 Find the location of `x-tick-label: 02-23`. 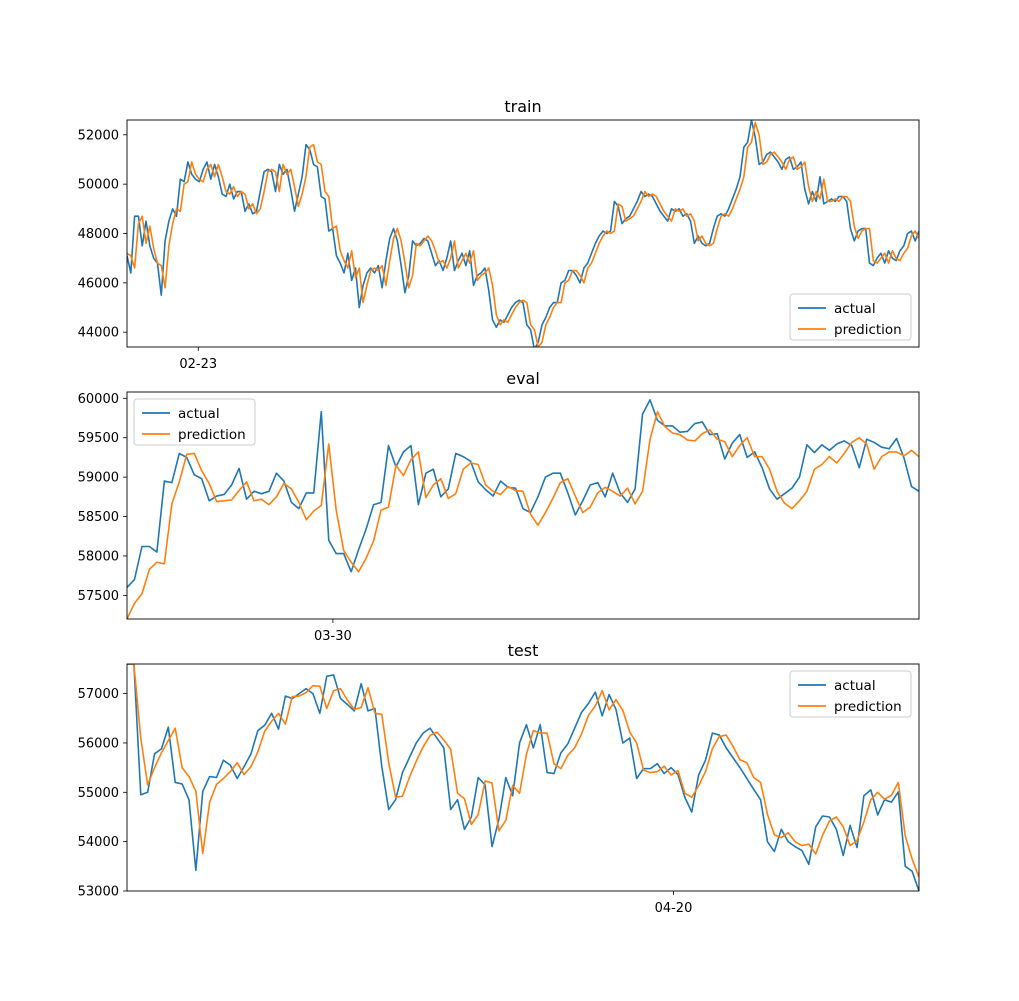

x-tick-label: 02-23 is located at coordinates (198, 364).